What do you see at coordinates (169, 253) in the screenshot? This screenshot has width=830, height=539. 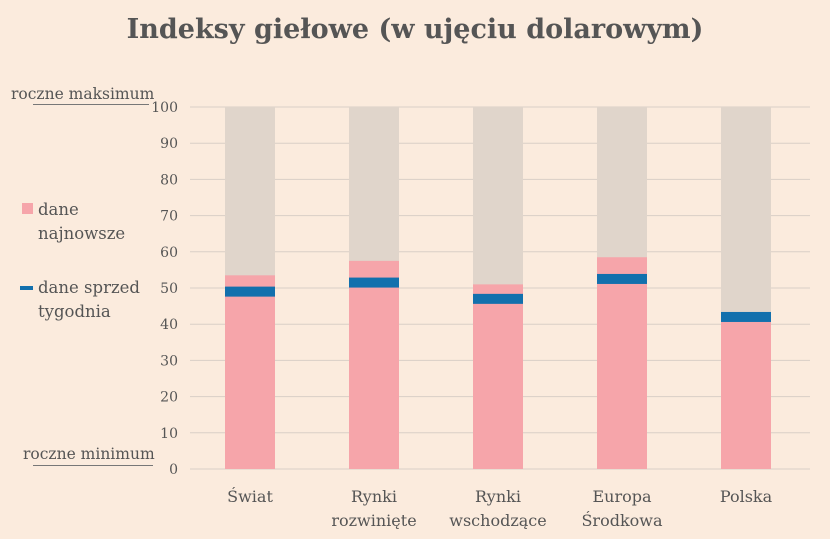 I see `y-tick-label: 60` at bounding box center [169, 253].